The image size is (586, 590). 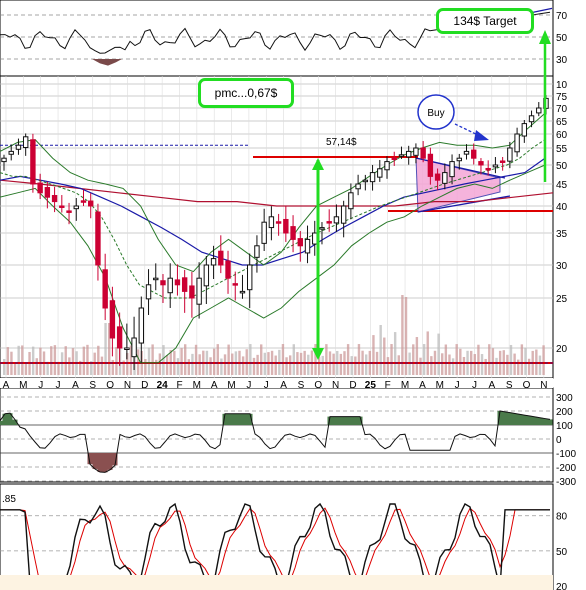 I want to click on x-tick-label: 25, so click(x=371, y=385).